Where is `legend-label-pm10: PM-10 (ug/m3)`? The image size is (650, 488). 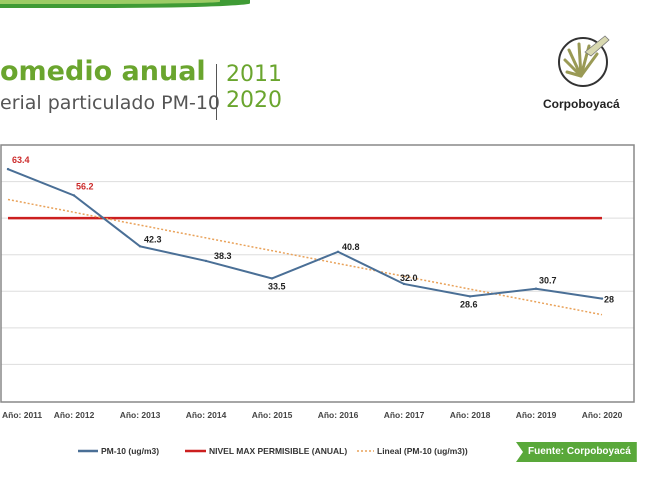 legend-label-pm10: PM-10 (ug/m3) is located at coordinates (130, 451).